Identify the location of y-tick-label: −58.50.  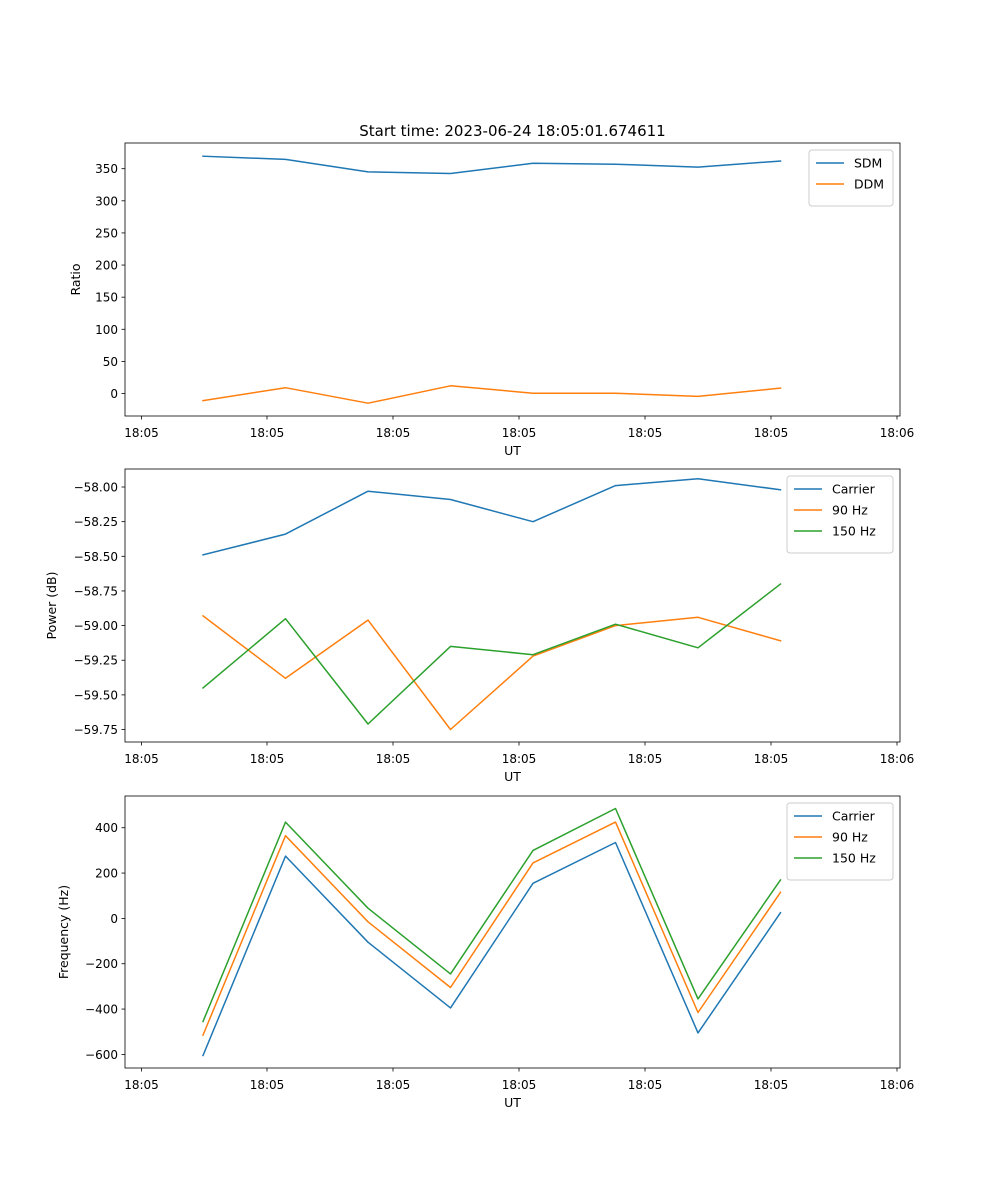
(96, 557).